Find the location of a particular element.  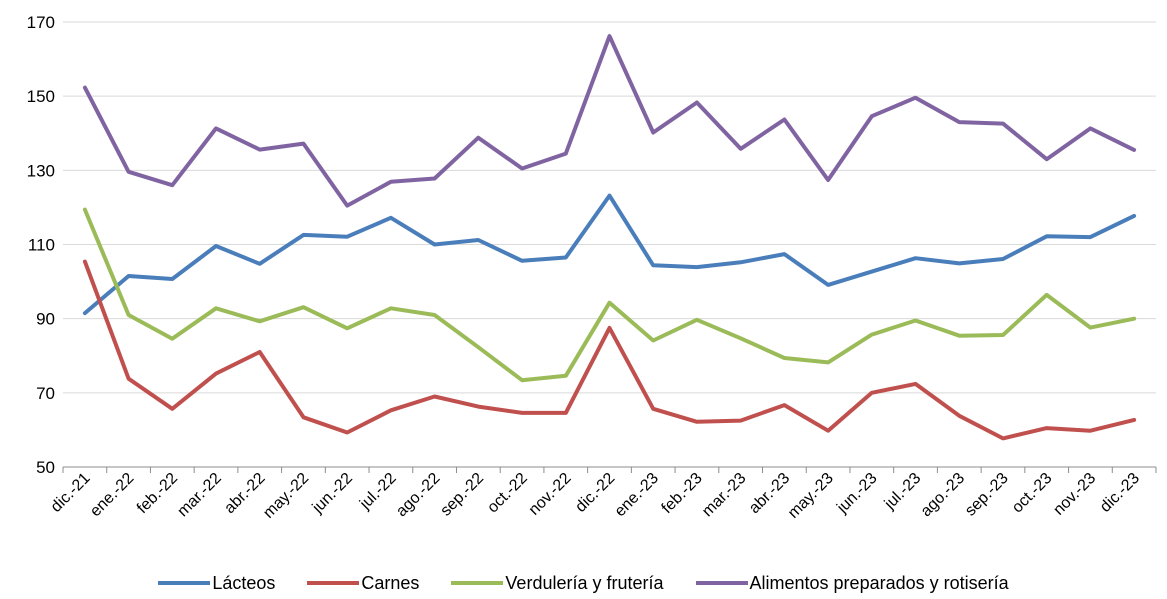

x-tick-label: sep.-23 is located at coordinates (987, 495).